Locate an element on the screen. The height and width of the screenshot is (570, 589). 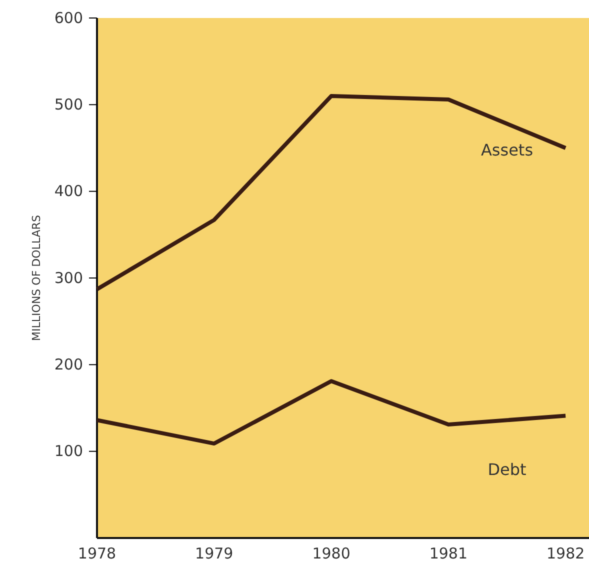
y-tick-label: 300 is located at coordinates (68, 277).